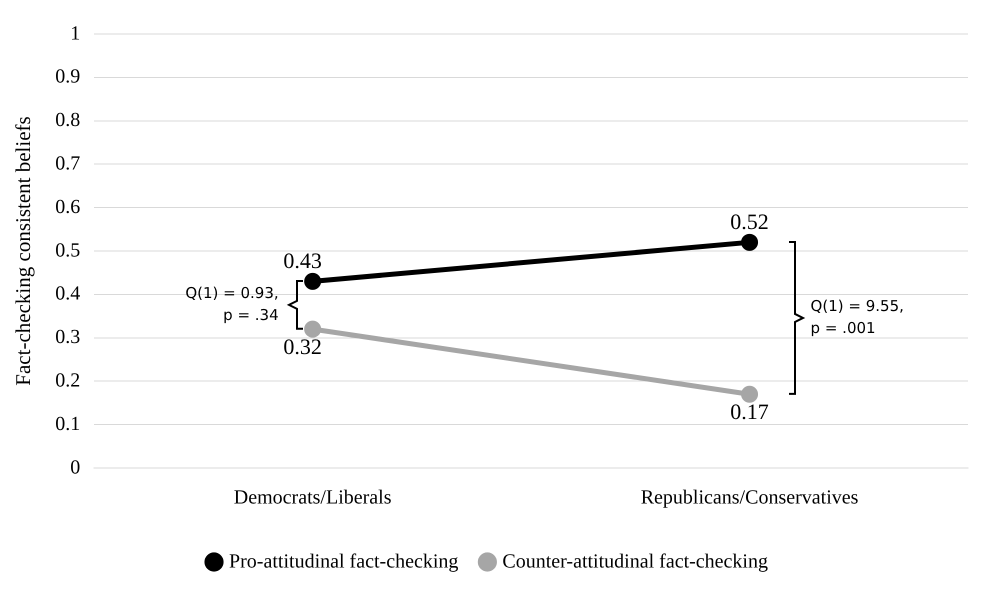 The image size is (987, 590). I want to click on legend-label: Counter-attitudinal fact-checking, so click(635, 561).